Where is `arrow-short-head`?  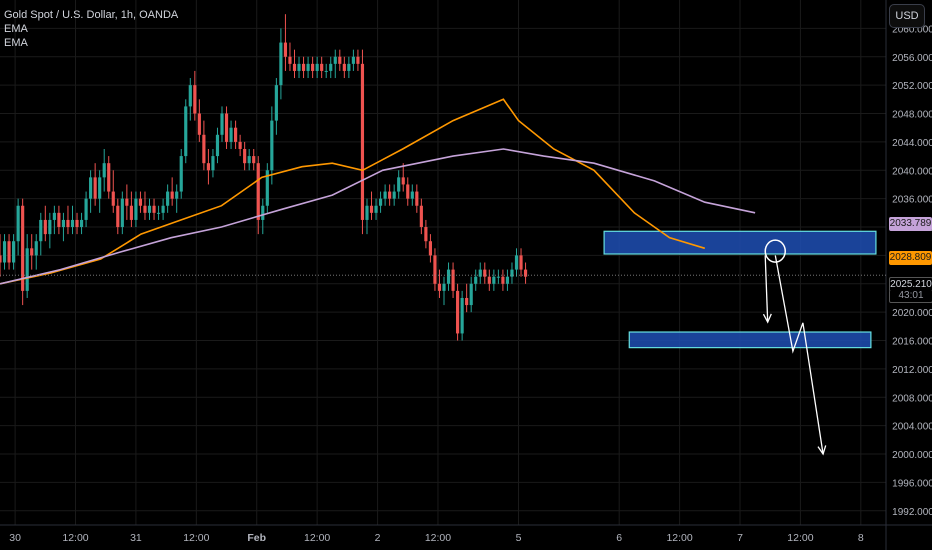 arrow-short-head is located at coordinates (767, 318).